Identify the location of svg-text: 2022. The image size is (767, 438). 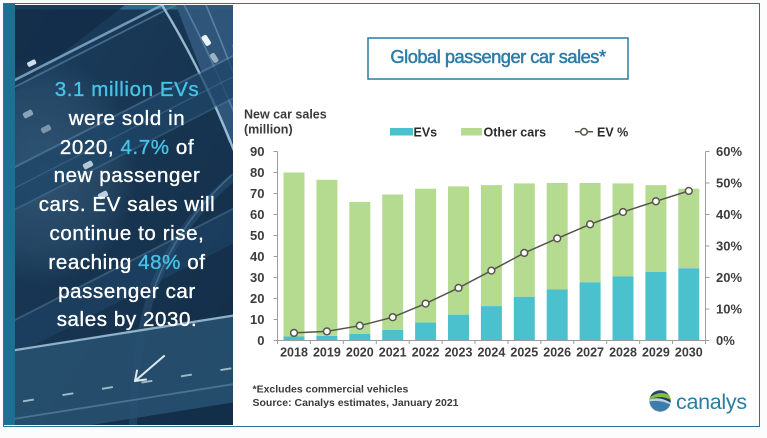
(426, 353).